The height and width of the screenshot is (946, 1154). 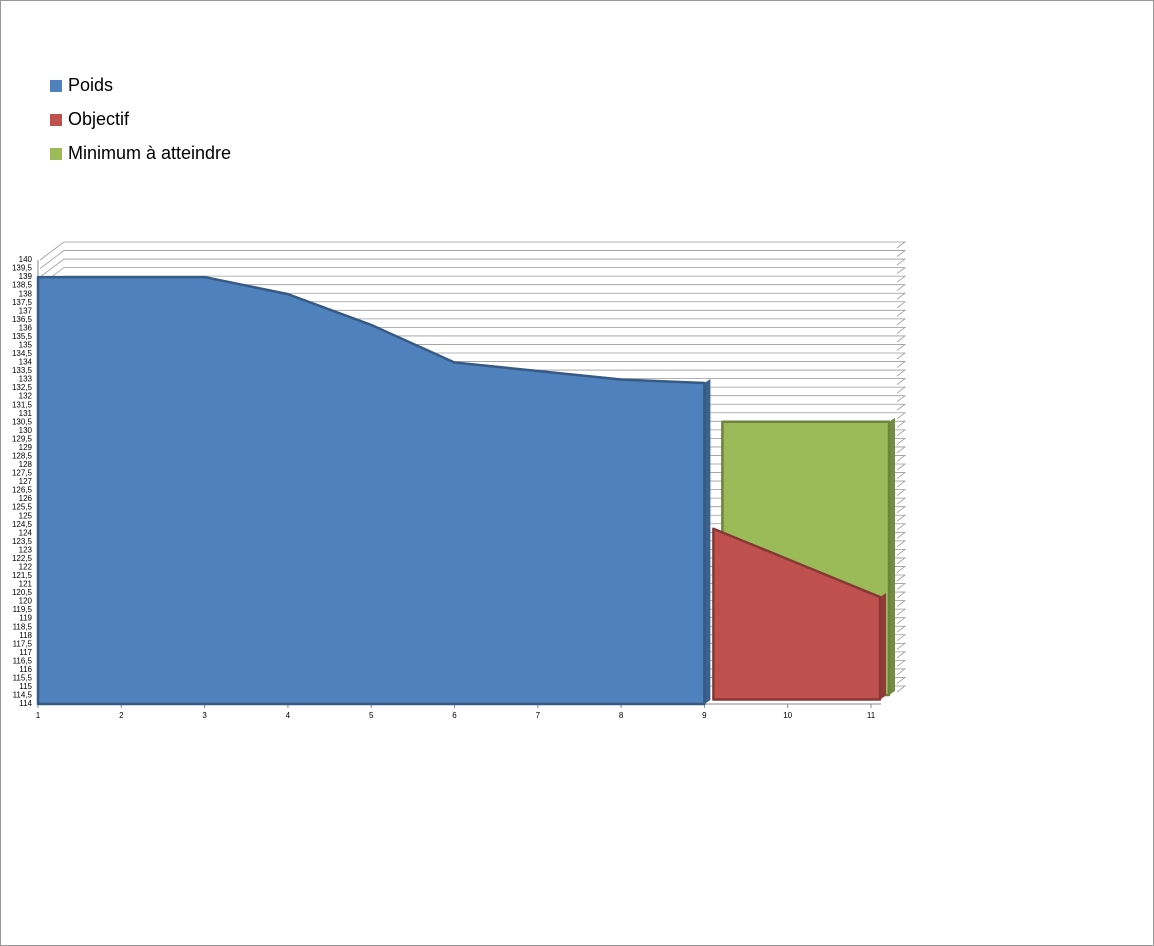 What do you see at coordinates (26, 498) in the screenshot?
I see `y-tick-label: 126` at bounding box center [26, 498].